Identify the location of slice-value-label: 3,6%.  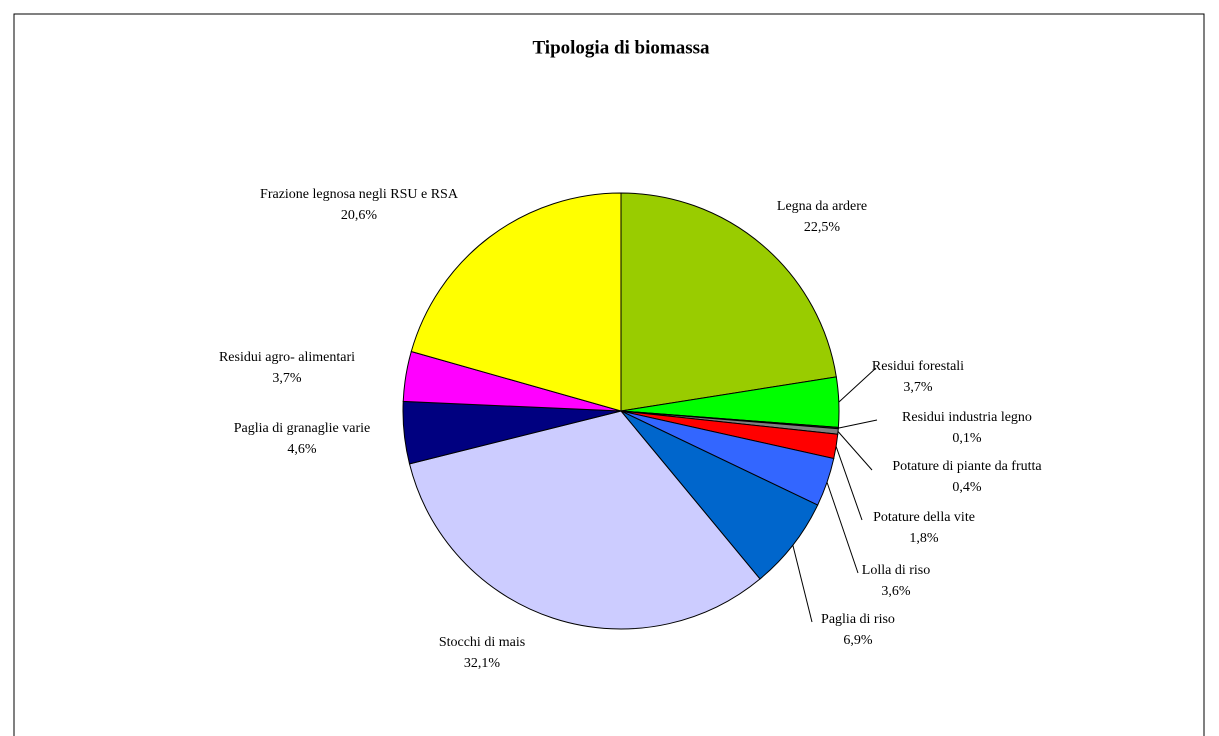
(896, 591).